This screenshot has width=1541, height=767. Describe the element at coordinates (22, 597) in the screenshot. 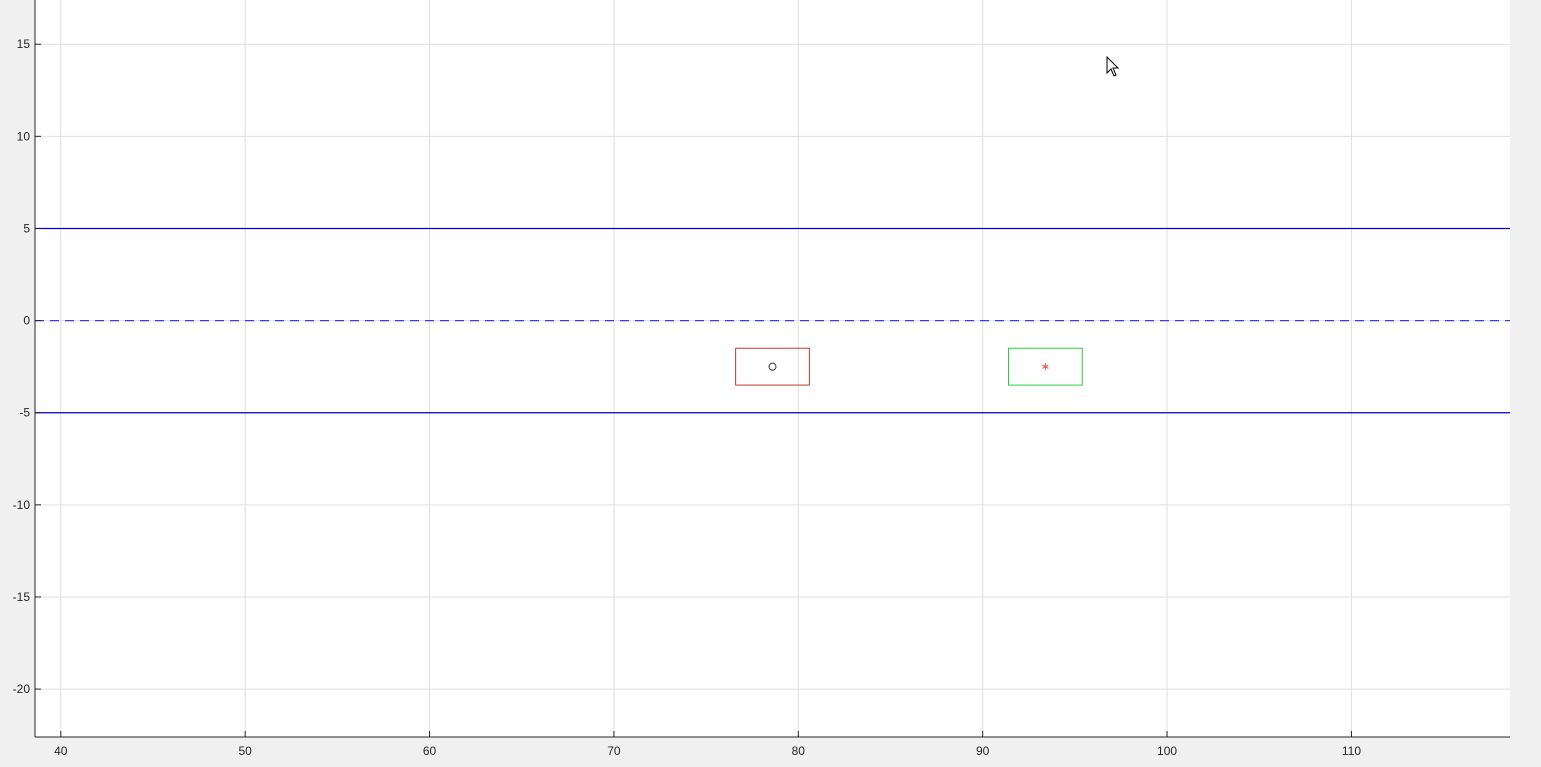

I see `y-tick-label: -15` at that location.